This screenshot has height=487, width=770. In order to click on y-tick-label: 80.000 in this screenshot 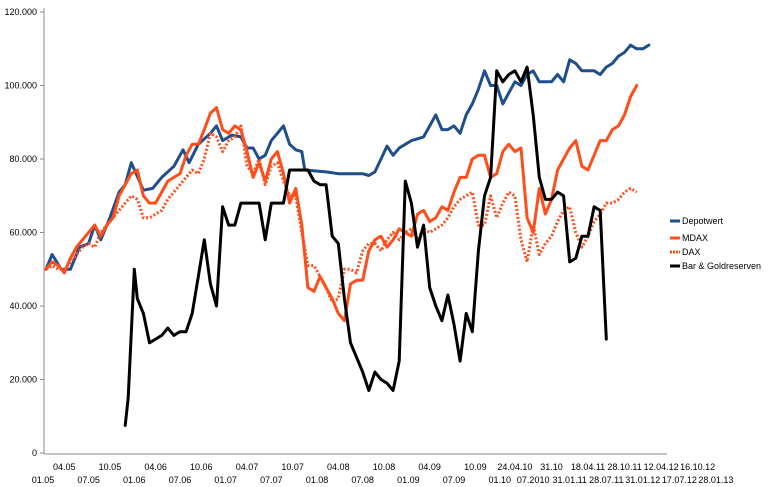, I will do `click(23, 159)`.